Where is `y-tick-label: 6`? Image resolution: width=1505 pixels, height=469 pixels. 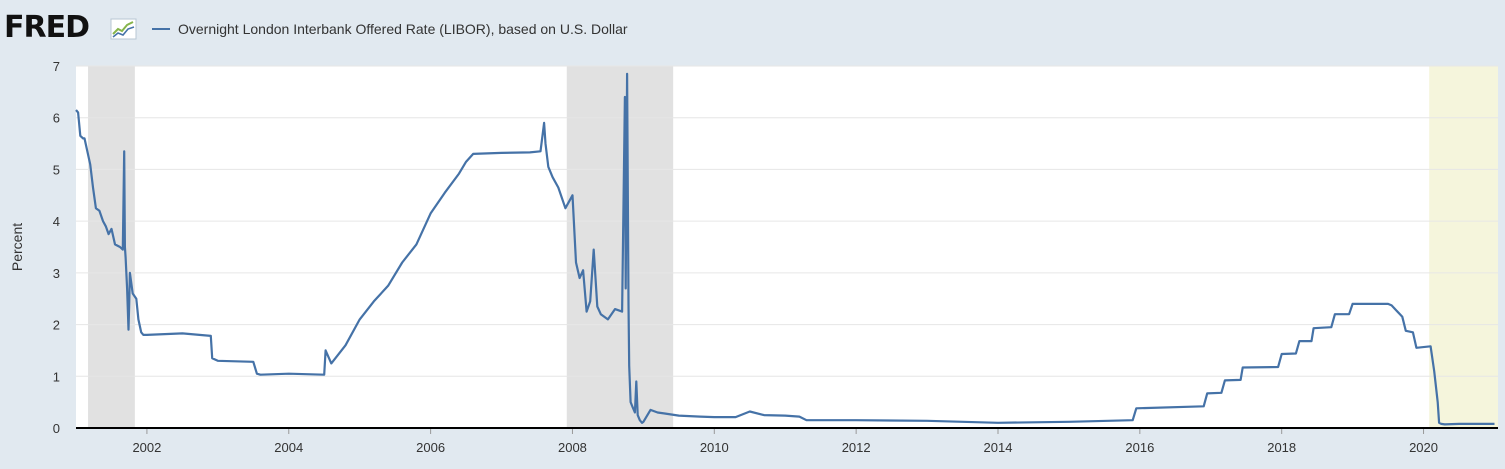 y-tick-label: 6 is located at coordinates (56, 118).